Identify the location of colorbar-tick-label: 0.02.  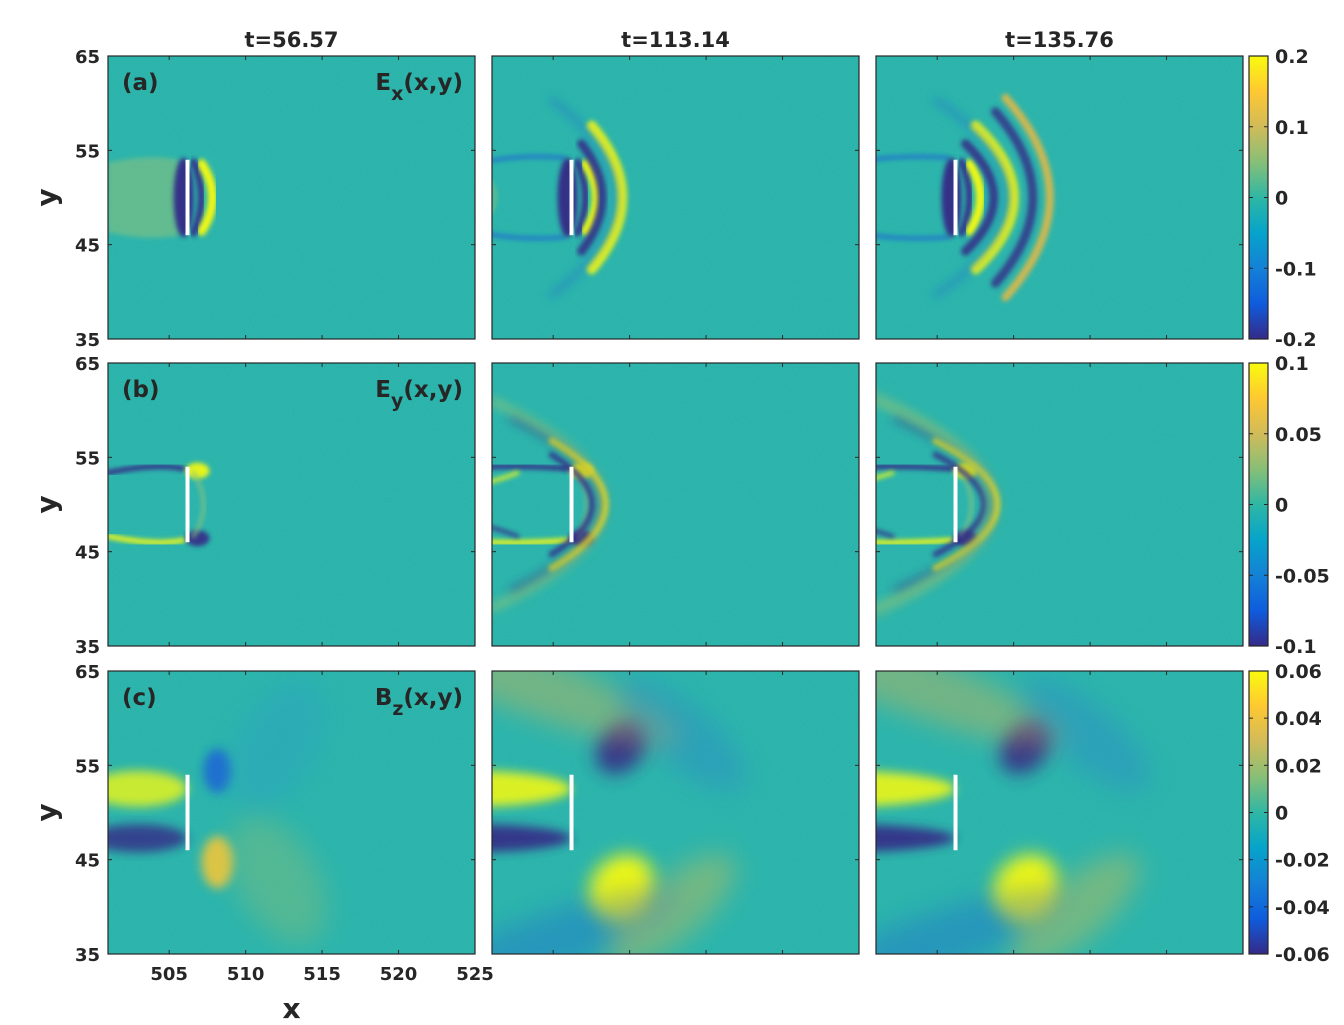
(1298, 766).